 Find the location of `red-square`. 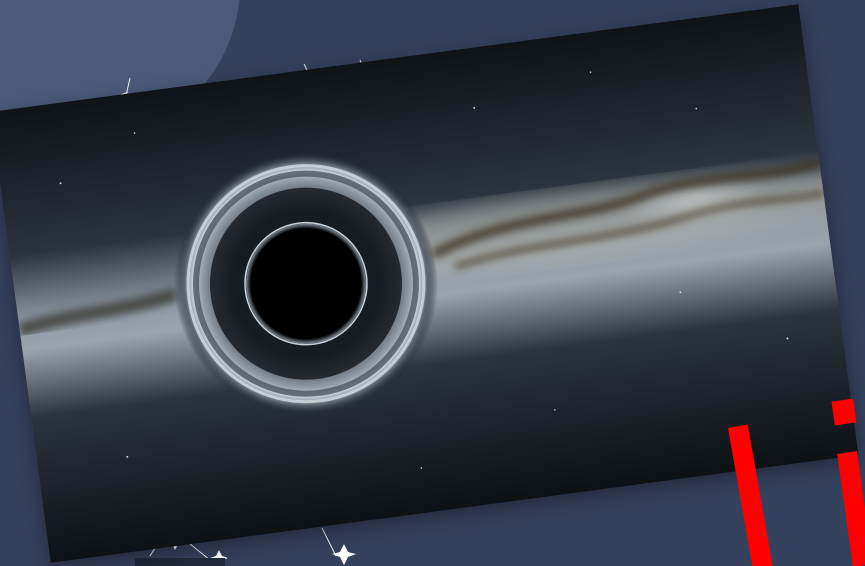

red-square is located at coordinates (844, 412).